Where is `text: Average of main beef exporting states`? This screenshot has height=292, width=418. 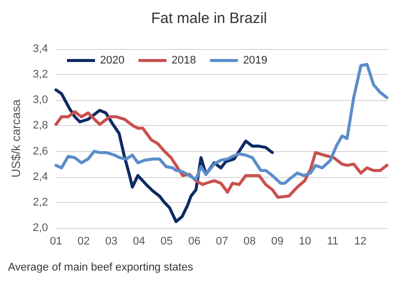
text: Average of main beef exporting states is located at coordinates (101, 268).